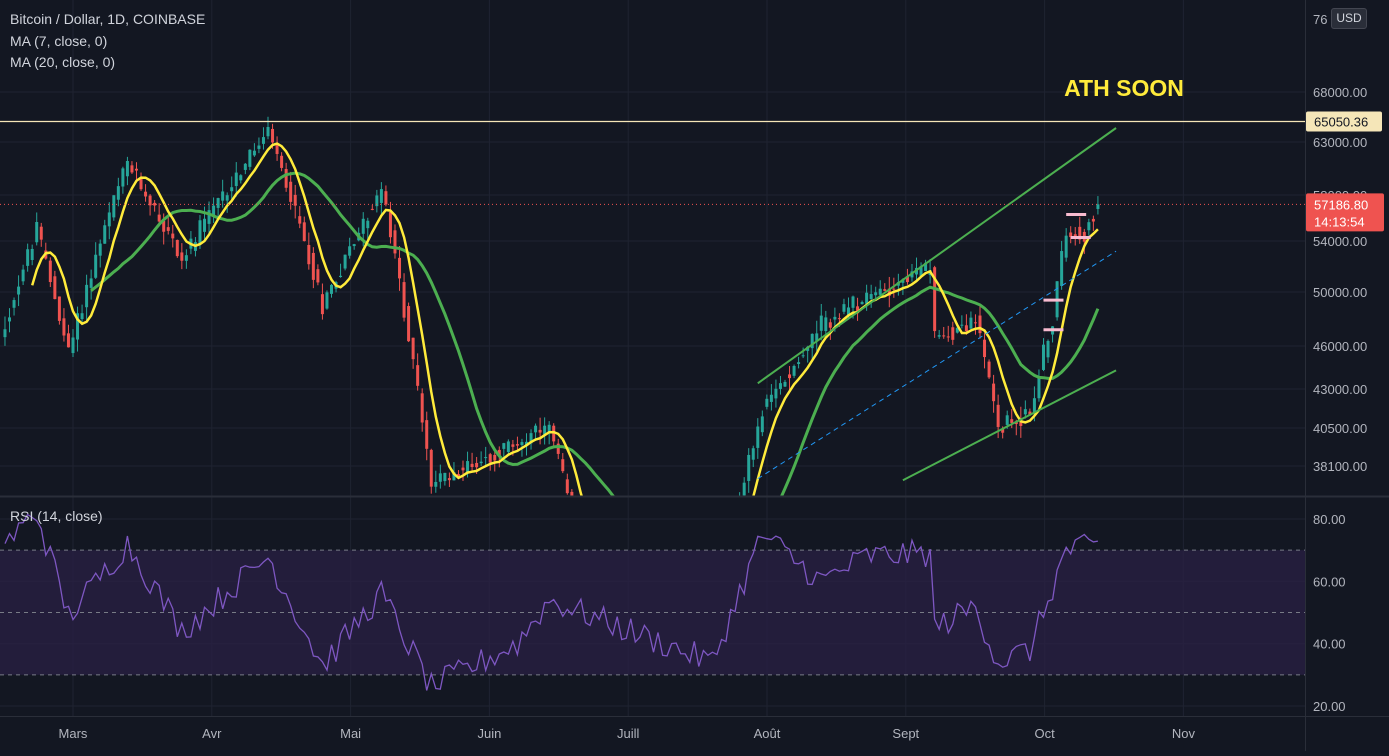  I want to click on ma20-legend: MA (20, close, 0), so click(63, 62).